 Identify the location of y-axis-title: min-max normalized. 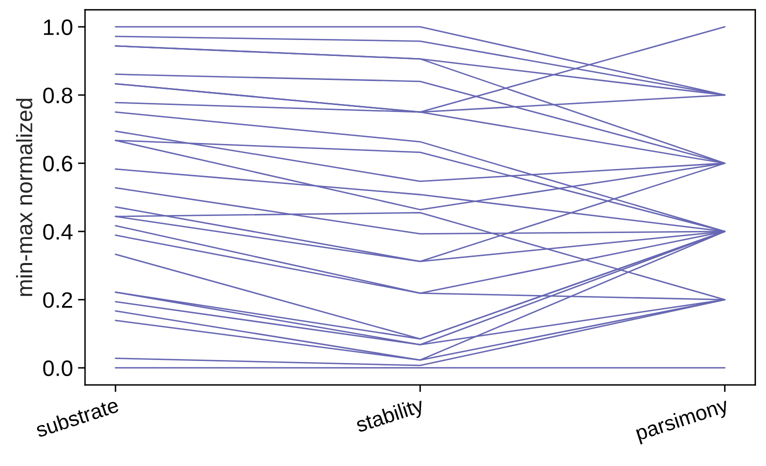
(24, 197).